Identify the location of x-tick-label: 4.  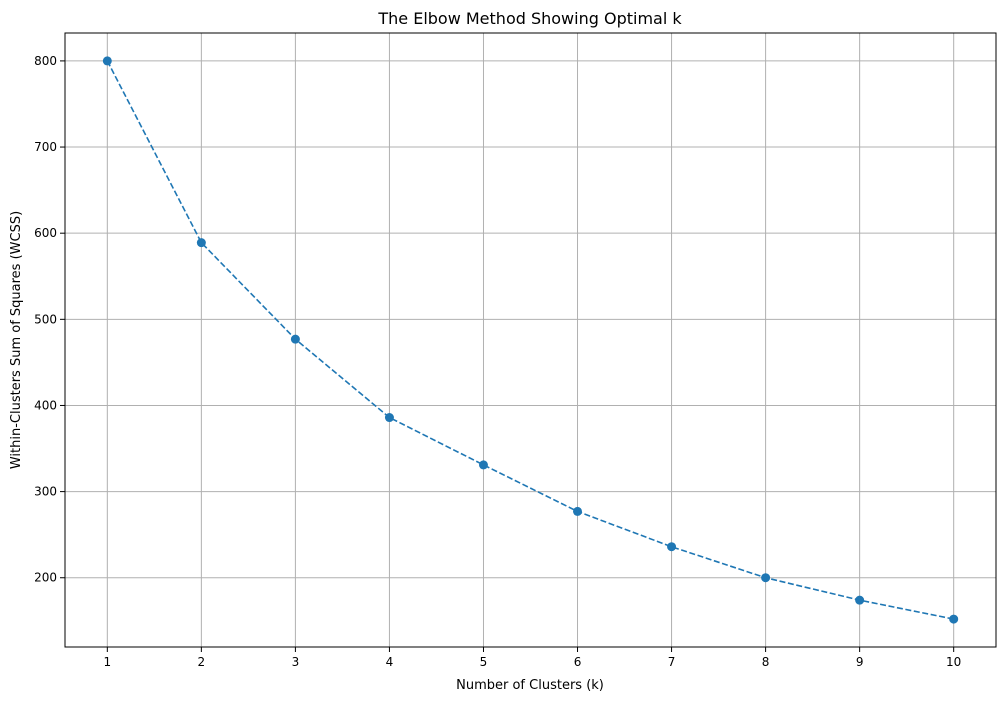
(390, 662).